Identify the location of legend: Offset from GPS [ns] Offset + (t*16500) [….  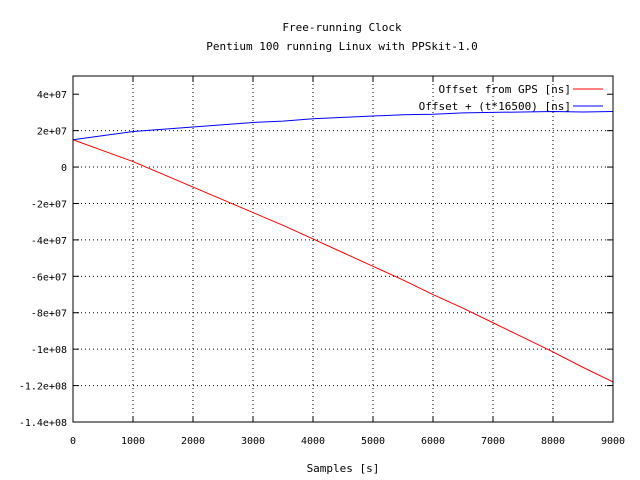
(511, 98).